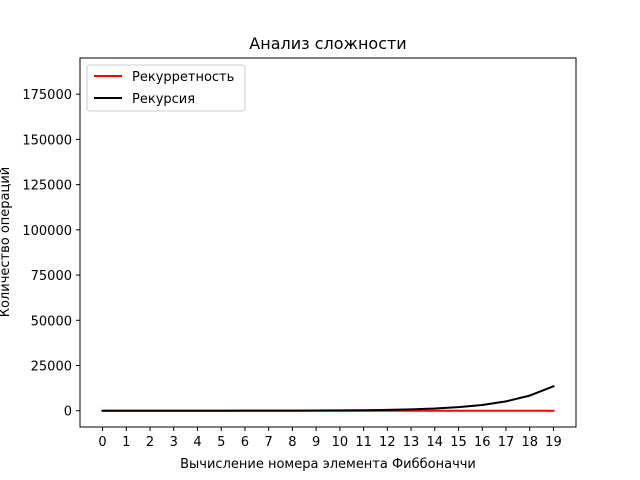  What do you see at coordinates (482, 442) in the screenshot?
I see `x-tick-label: 16` at bounding box center [482, 442].